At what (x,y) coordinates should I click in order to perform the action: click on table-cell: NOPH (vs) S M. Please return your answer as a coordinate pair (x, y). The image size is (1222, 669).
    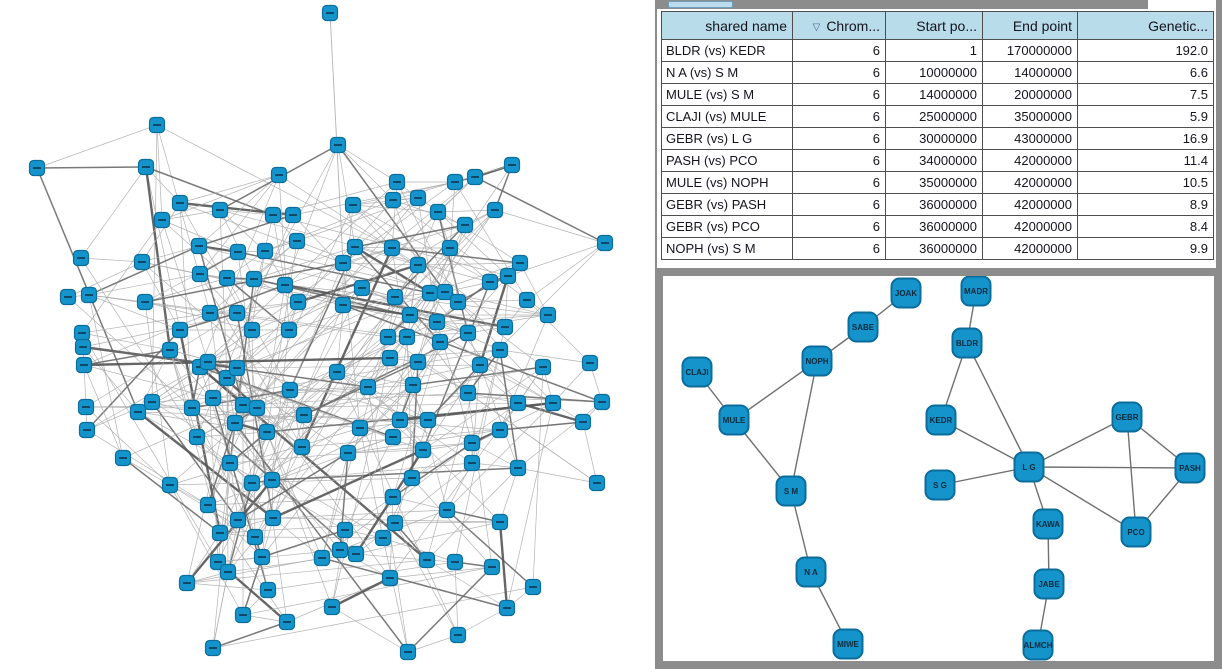
    Looking at the image, I should click on (727, 248).